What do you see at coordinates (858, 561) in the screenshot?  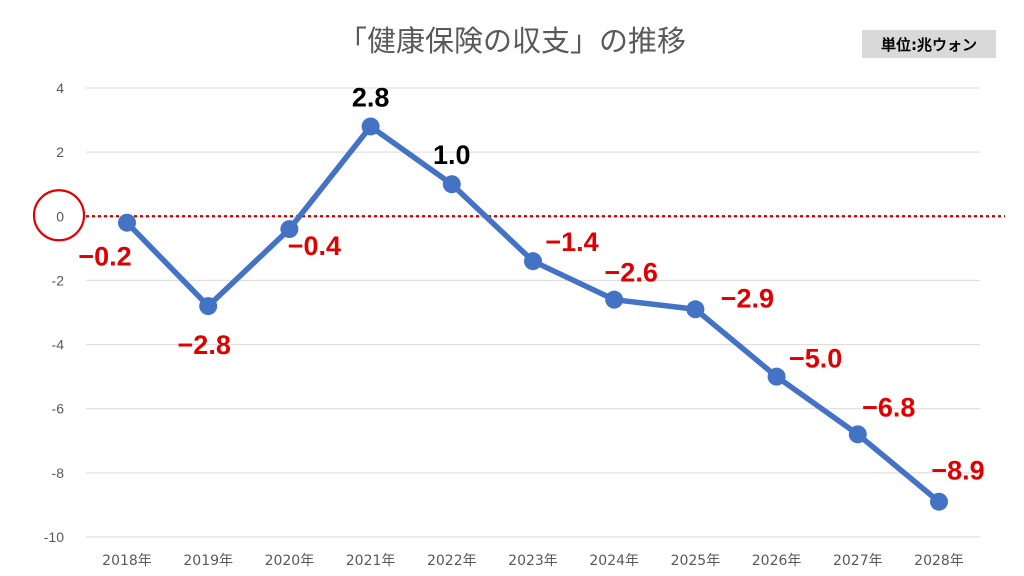 I see `x-tick-label: 2027年` at bounding box center [858, 561].